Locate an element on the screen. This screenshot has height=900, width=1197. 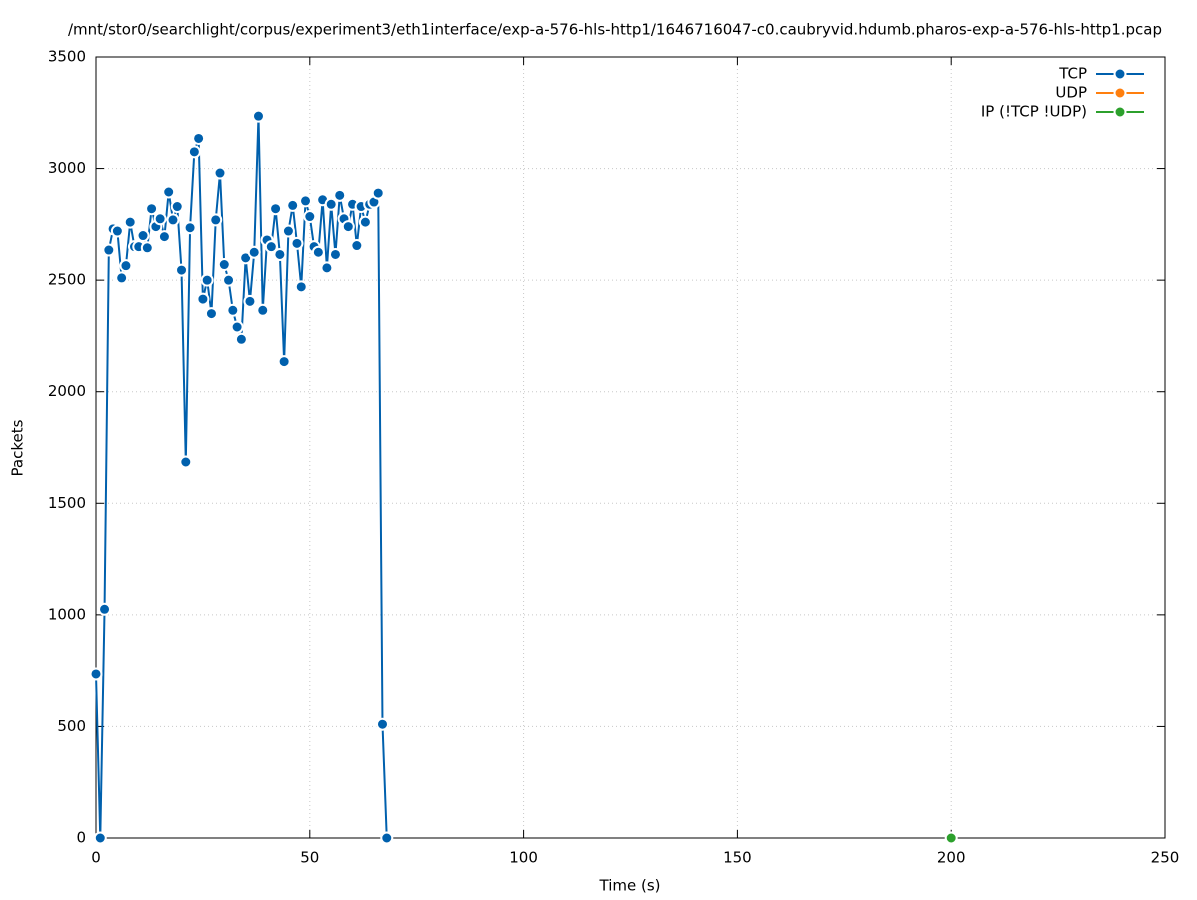
x-tick-label: 100 is located at coordinates (523, 858).